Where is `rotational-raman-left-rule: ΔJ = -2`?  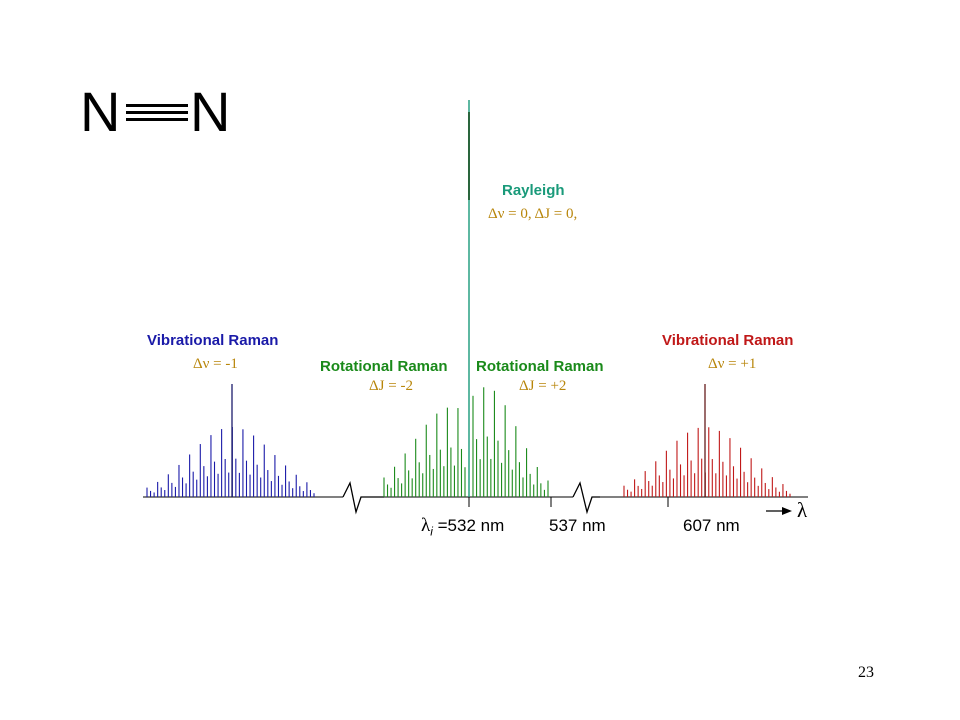 rotational-raman-left-rule: ΔJ = -2 is located at coordinates (391, 386).